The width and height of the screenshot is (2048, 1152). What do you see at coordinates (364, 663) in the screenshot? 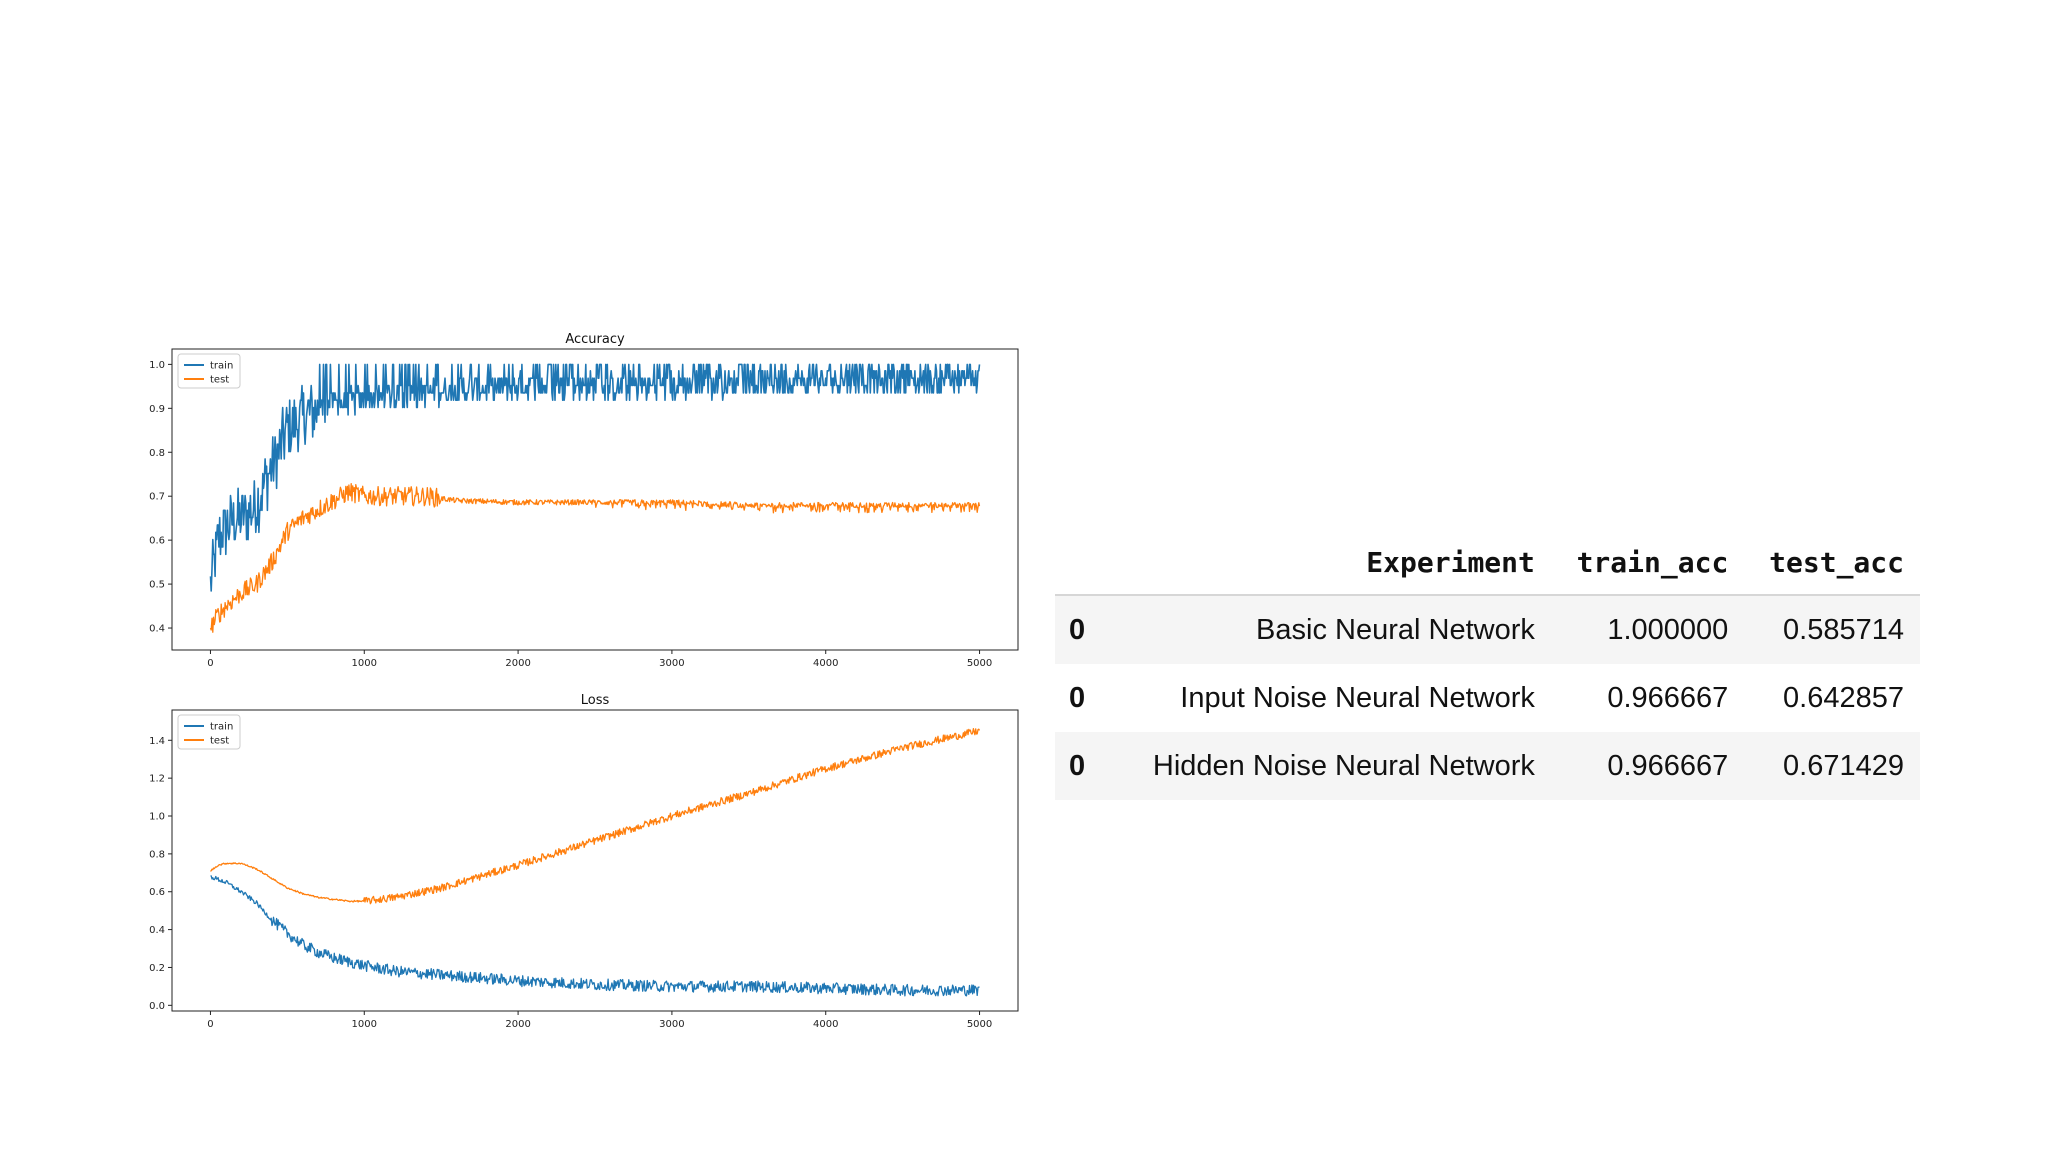
I see `accuracy-x-tick-label: 1000` at bounding box center [364, 663].